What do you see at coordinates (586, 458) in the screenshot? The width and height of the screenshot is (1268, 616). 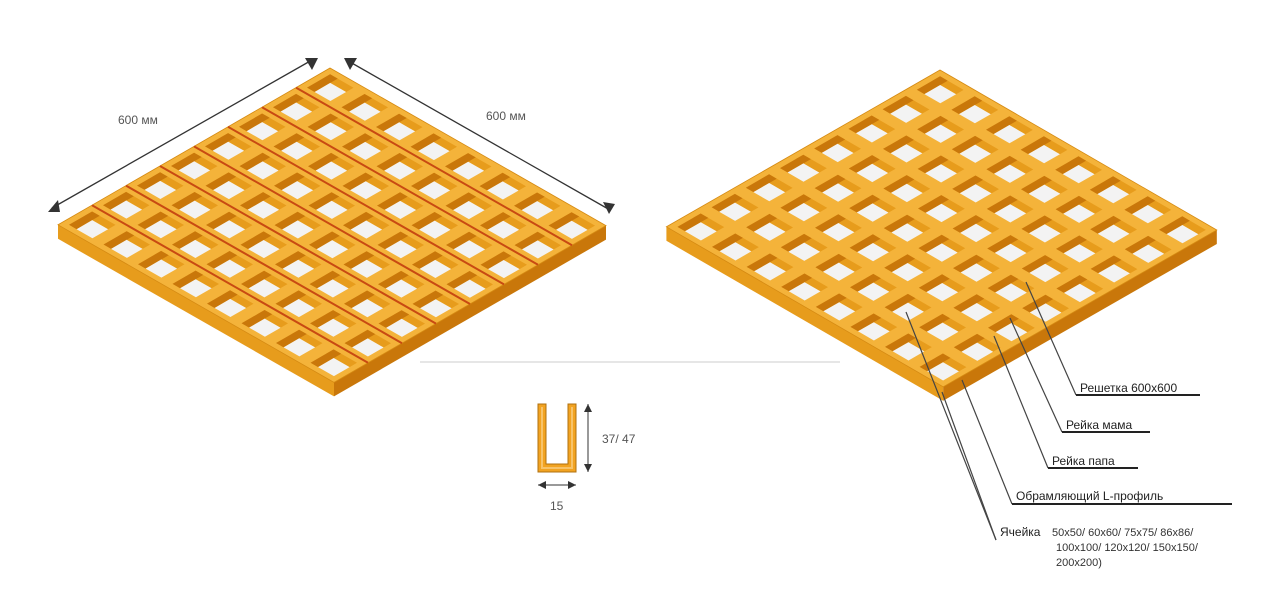 I see `profile-cross-section: 37/ 47 15` at bounding box center [586, 458].